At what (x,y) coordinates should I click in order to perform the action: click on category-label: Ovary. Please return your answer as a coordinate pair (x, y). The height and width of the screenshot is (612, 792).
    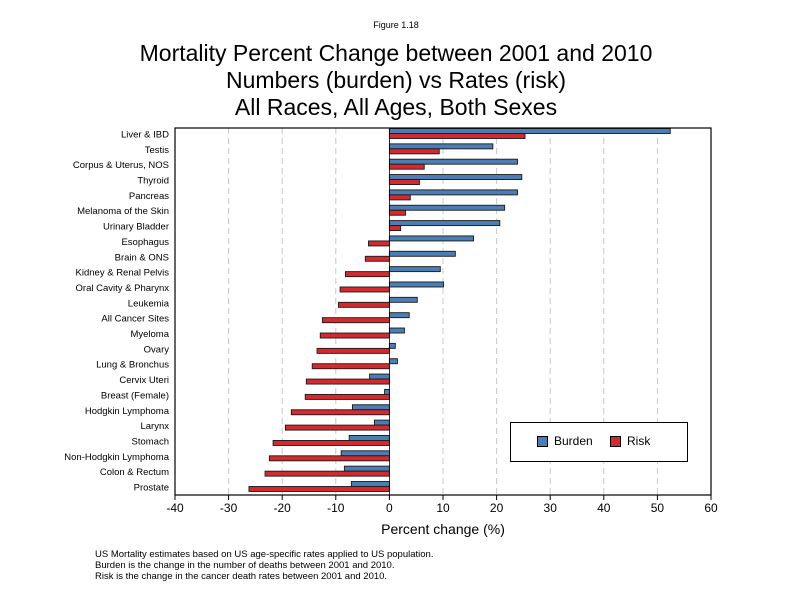
    Looking at the image, I should click on (157, 349).